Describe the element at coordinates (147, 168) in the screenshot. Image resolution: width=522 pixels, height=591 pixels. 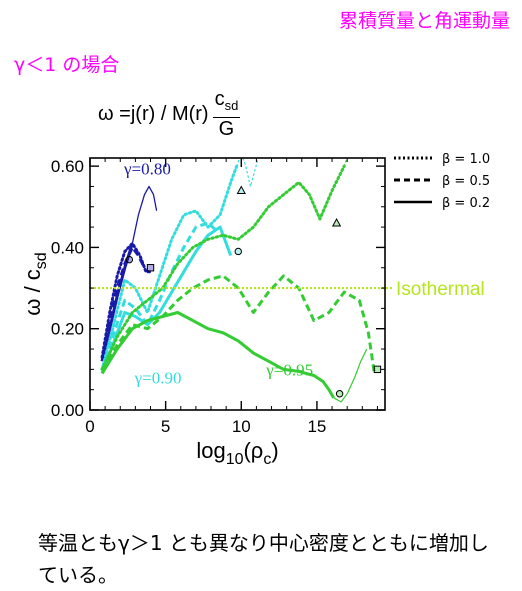
I see `group-label-0: γ=0.80` at that location.